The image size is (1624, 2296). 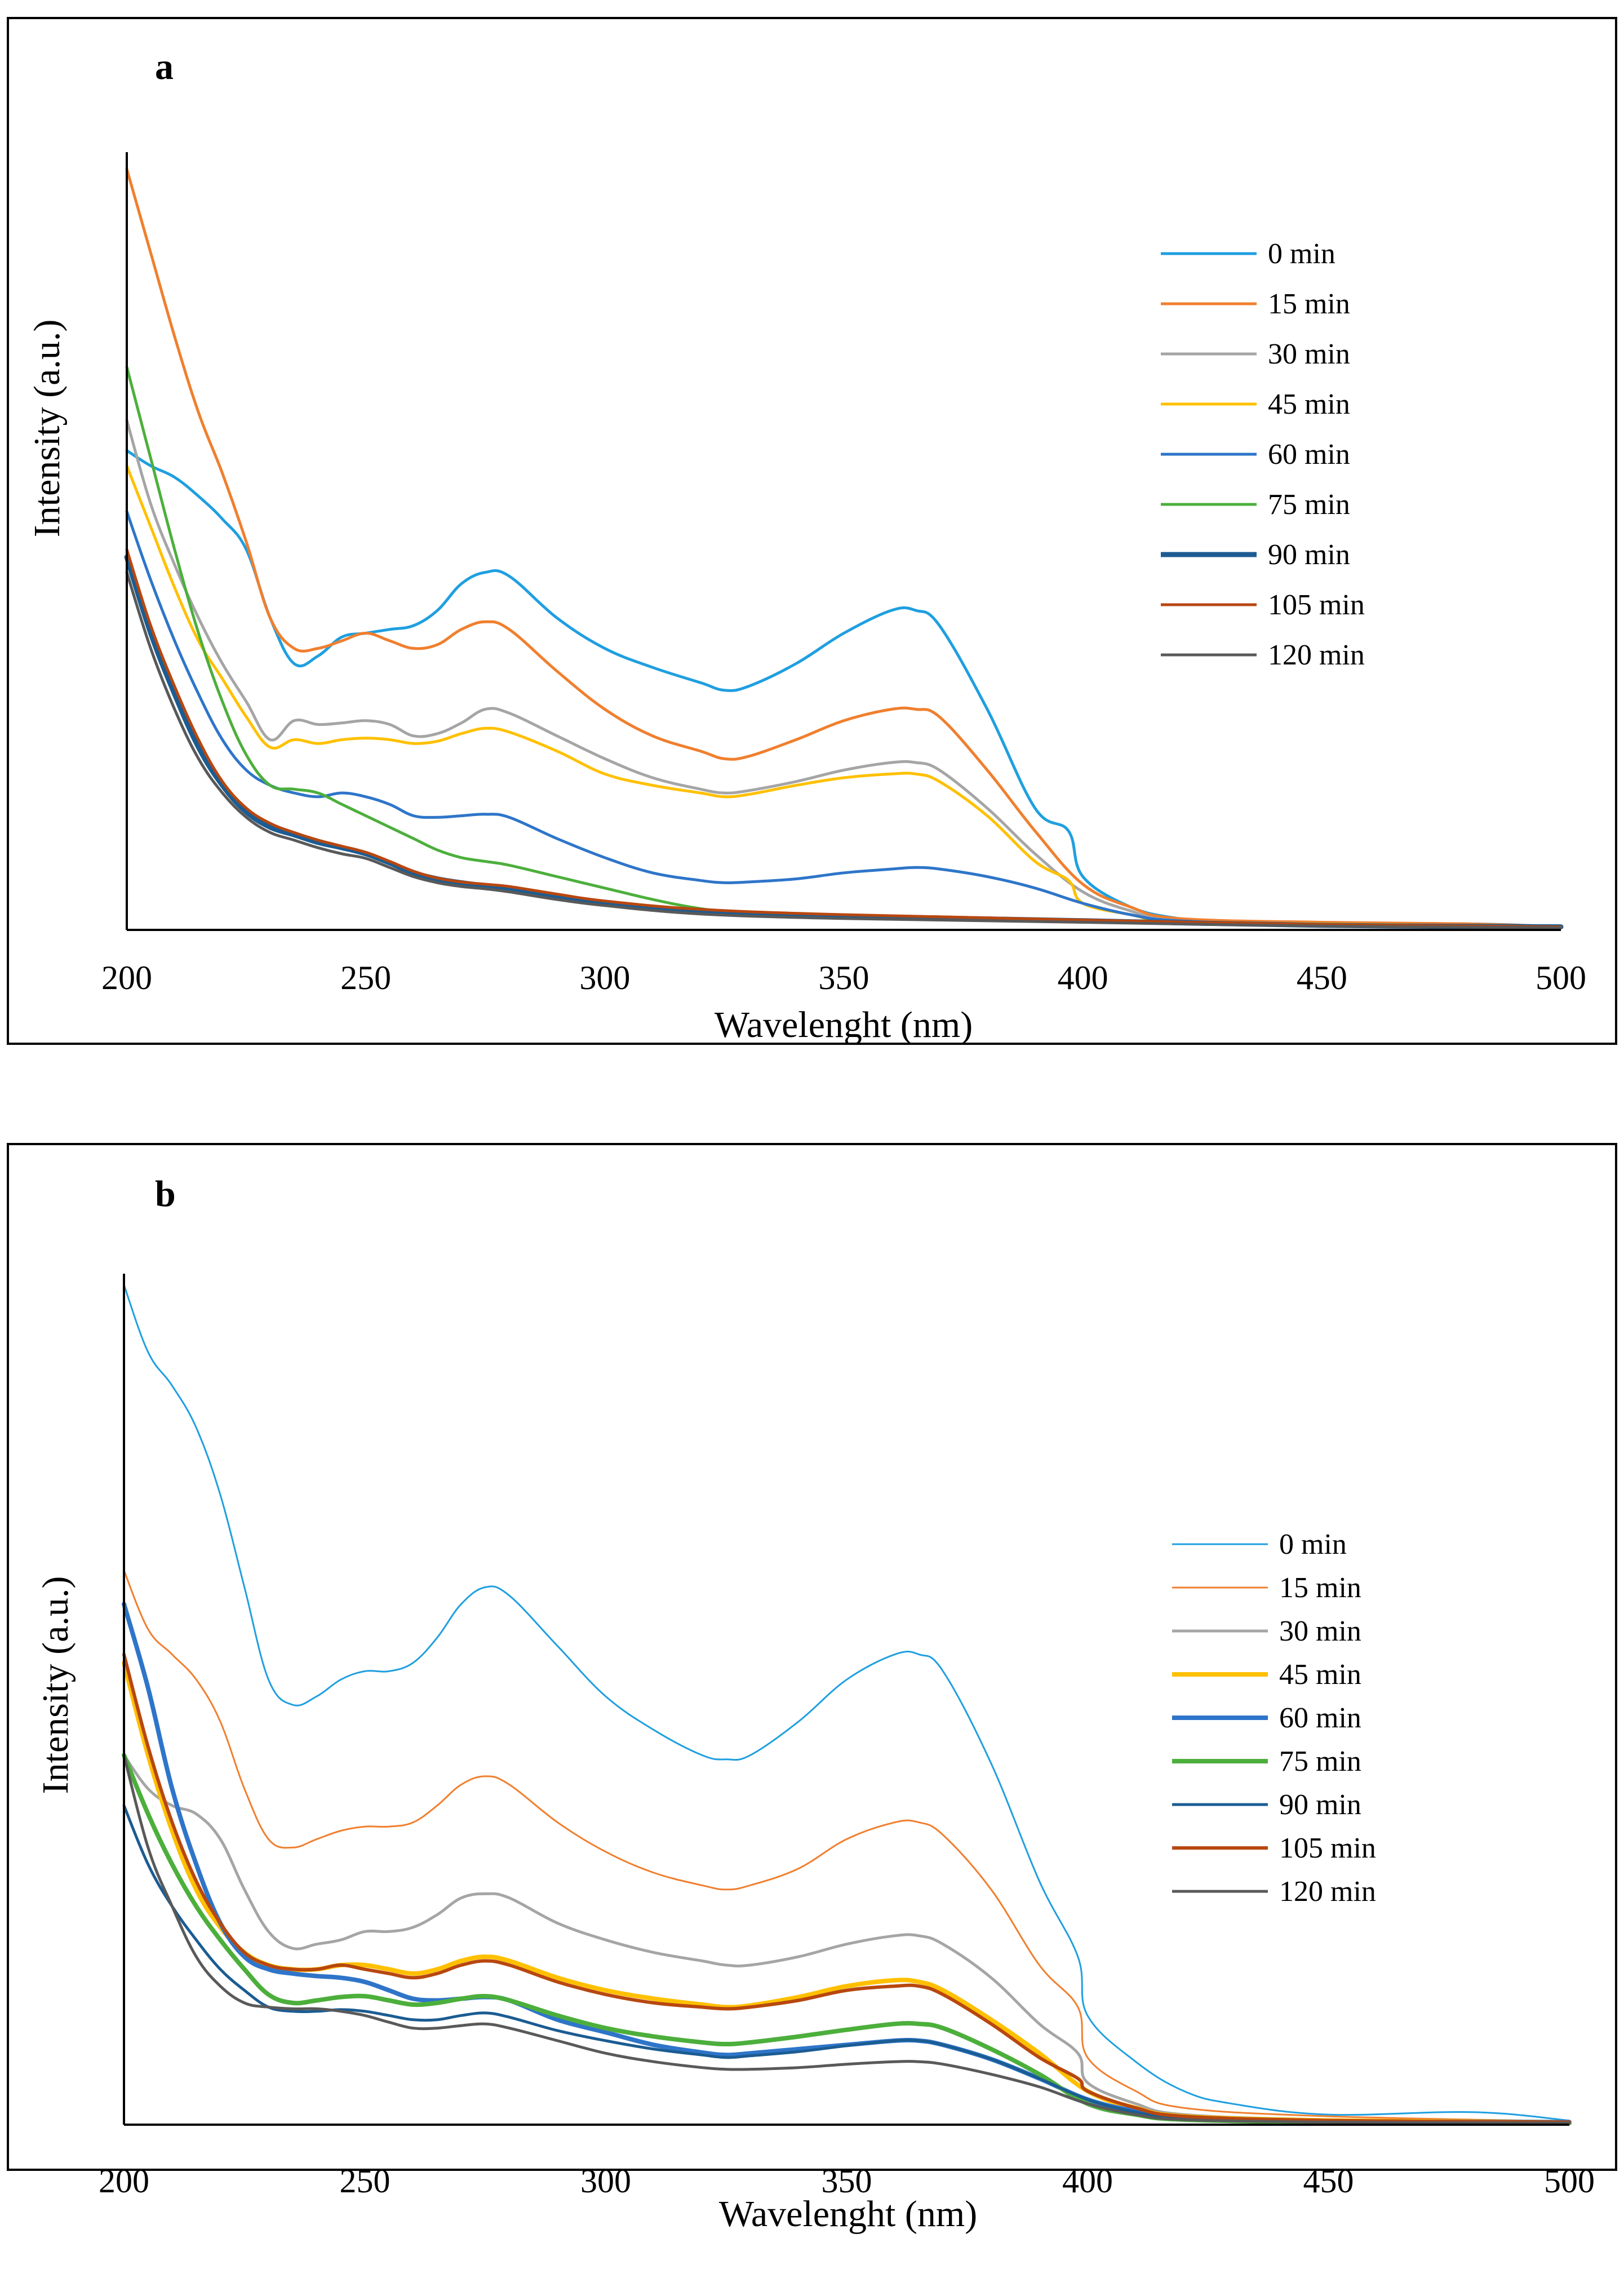 I want to click on series-line-105-min, so click(x=844, y=738).